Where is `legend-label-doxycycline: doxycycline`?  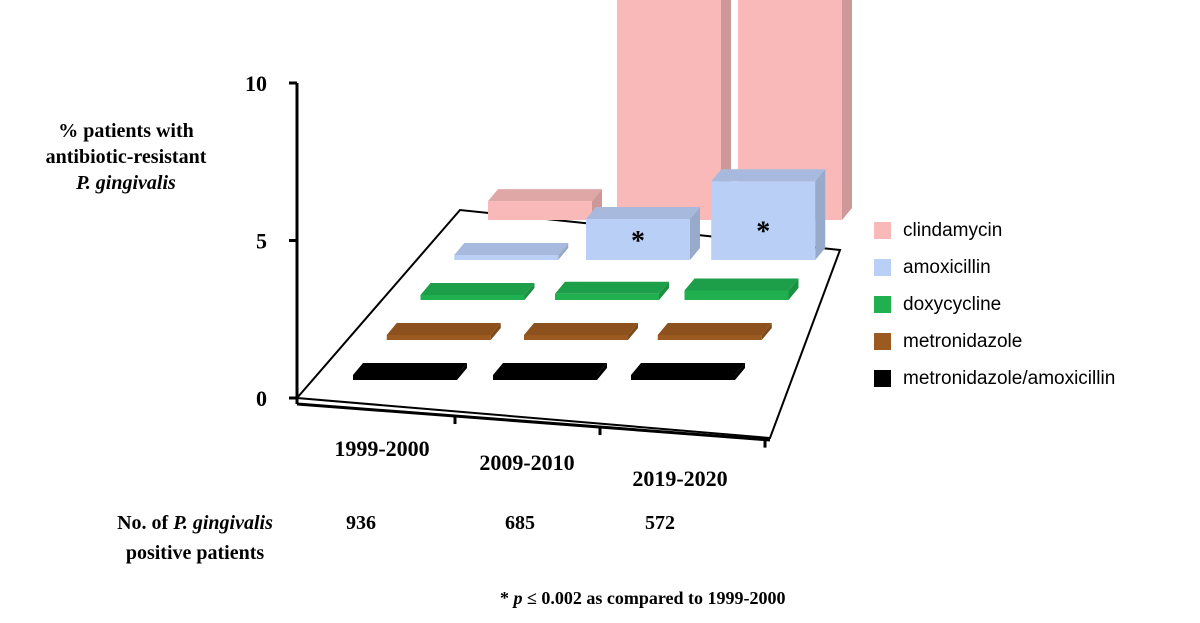
legend-label-doxycycline: doxycycline is located at coordinates (952, 304).